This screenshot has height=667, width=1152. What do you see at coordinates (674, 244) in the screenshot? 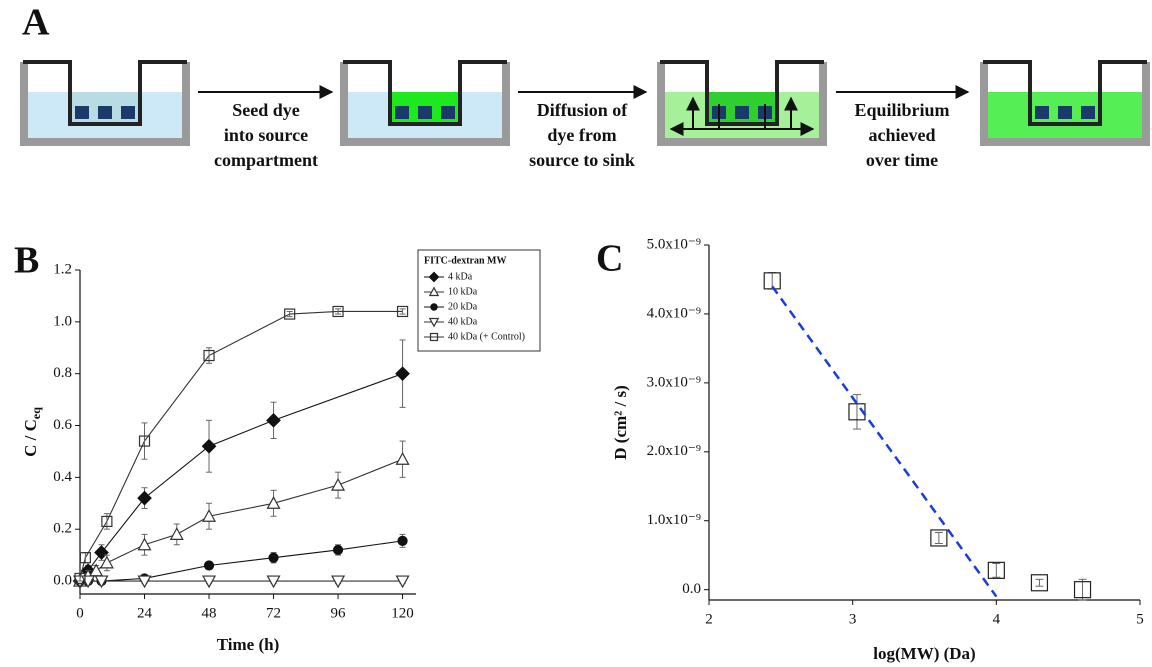
I see `y-tick-label: 5.0x10⁻⁹` at bounding box center [674, 244].